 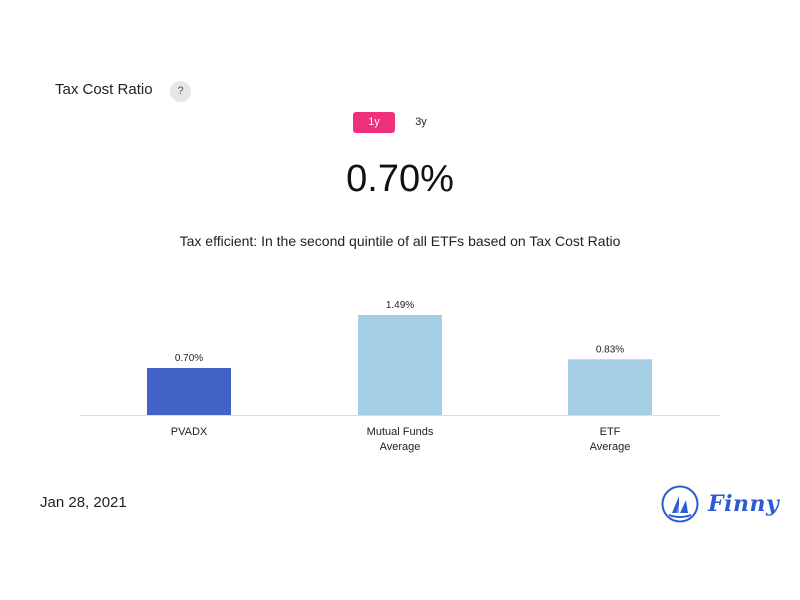 What do you see at coordinates (397, 122) in the screenshot?
I see `period-toggle: 1y 3y` at bounding box center [397, 122].